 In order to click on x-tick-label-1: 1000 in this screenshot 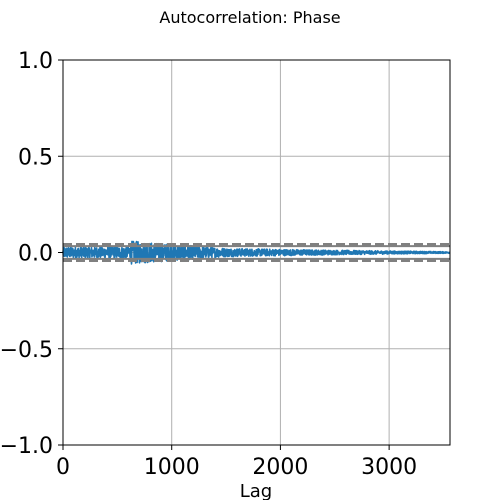, I will do `click(172, 467)`.